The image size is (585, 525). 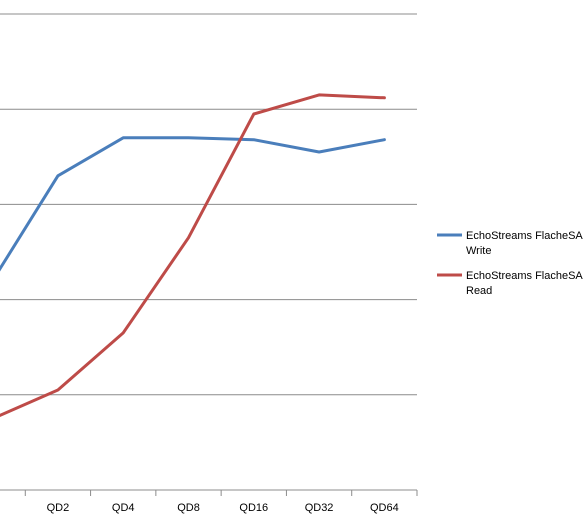 I want to click on legend-label-write-line2: Write, so click(x=478, y=251).